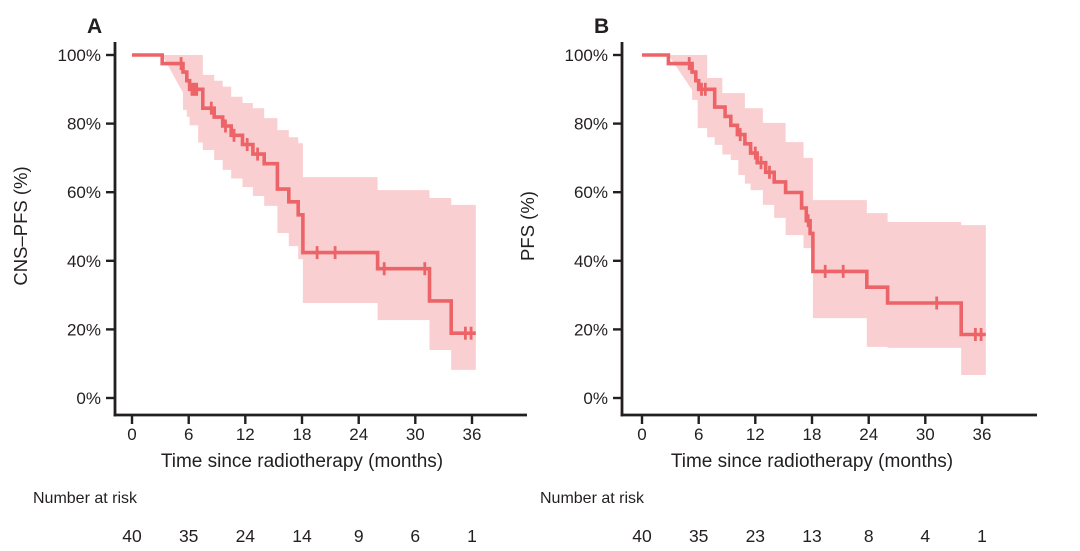  I want to click on y-axis-title: PFS (%), so click(527, 226).